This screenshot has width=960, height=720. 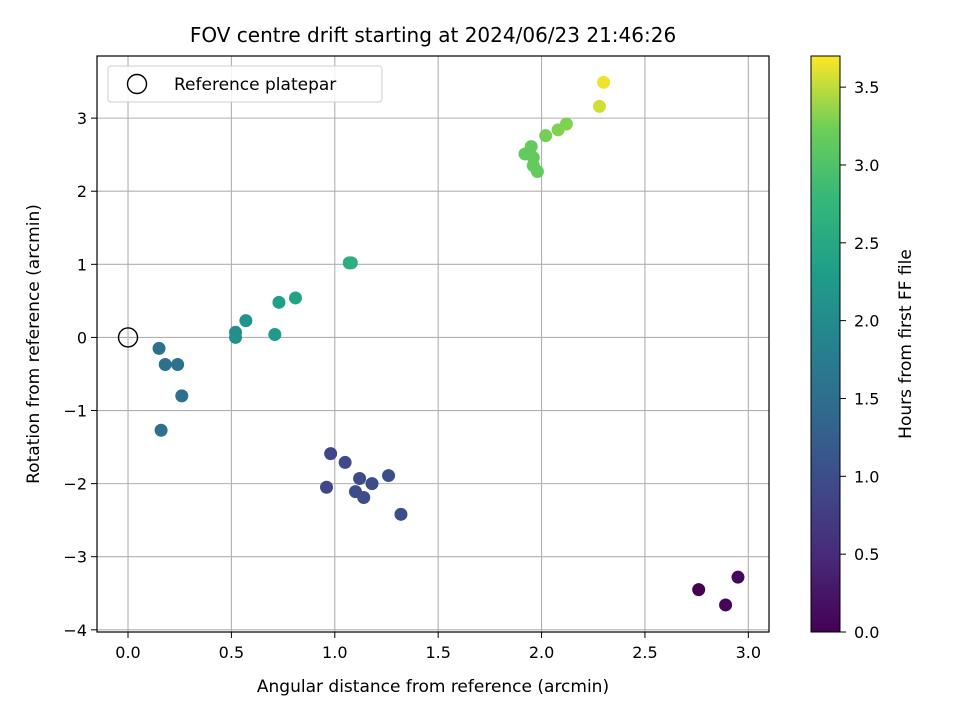 I want to click on y-tick-label: −2, so click(x=75, y=484).